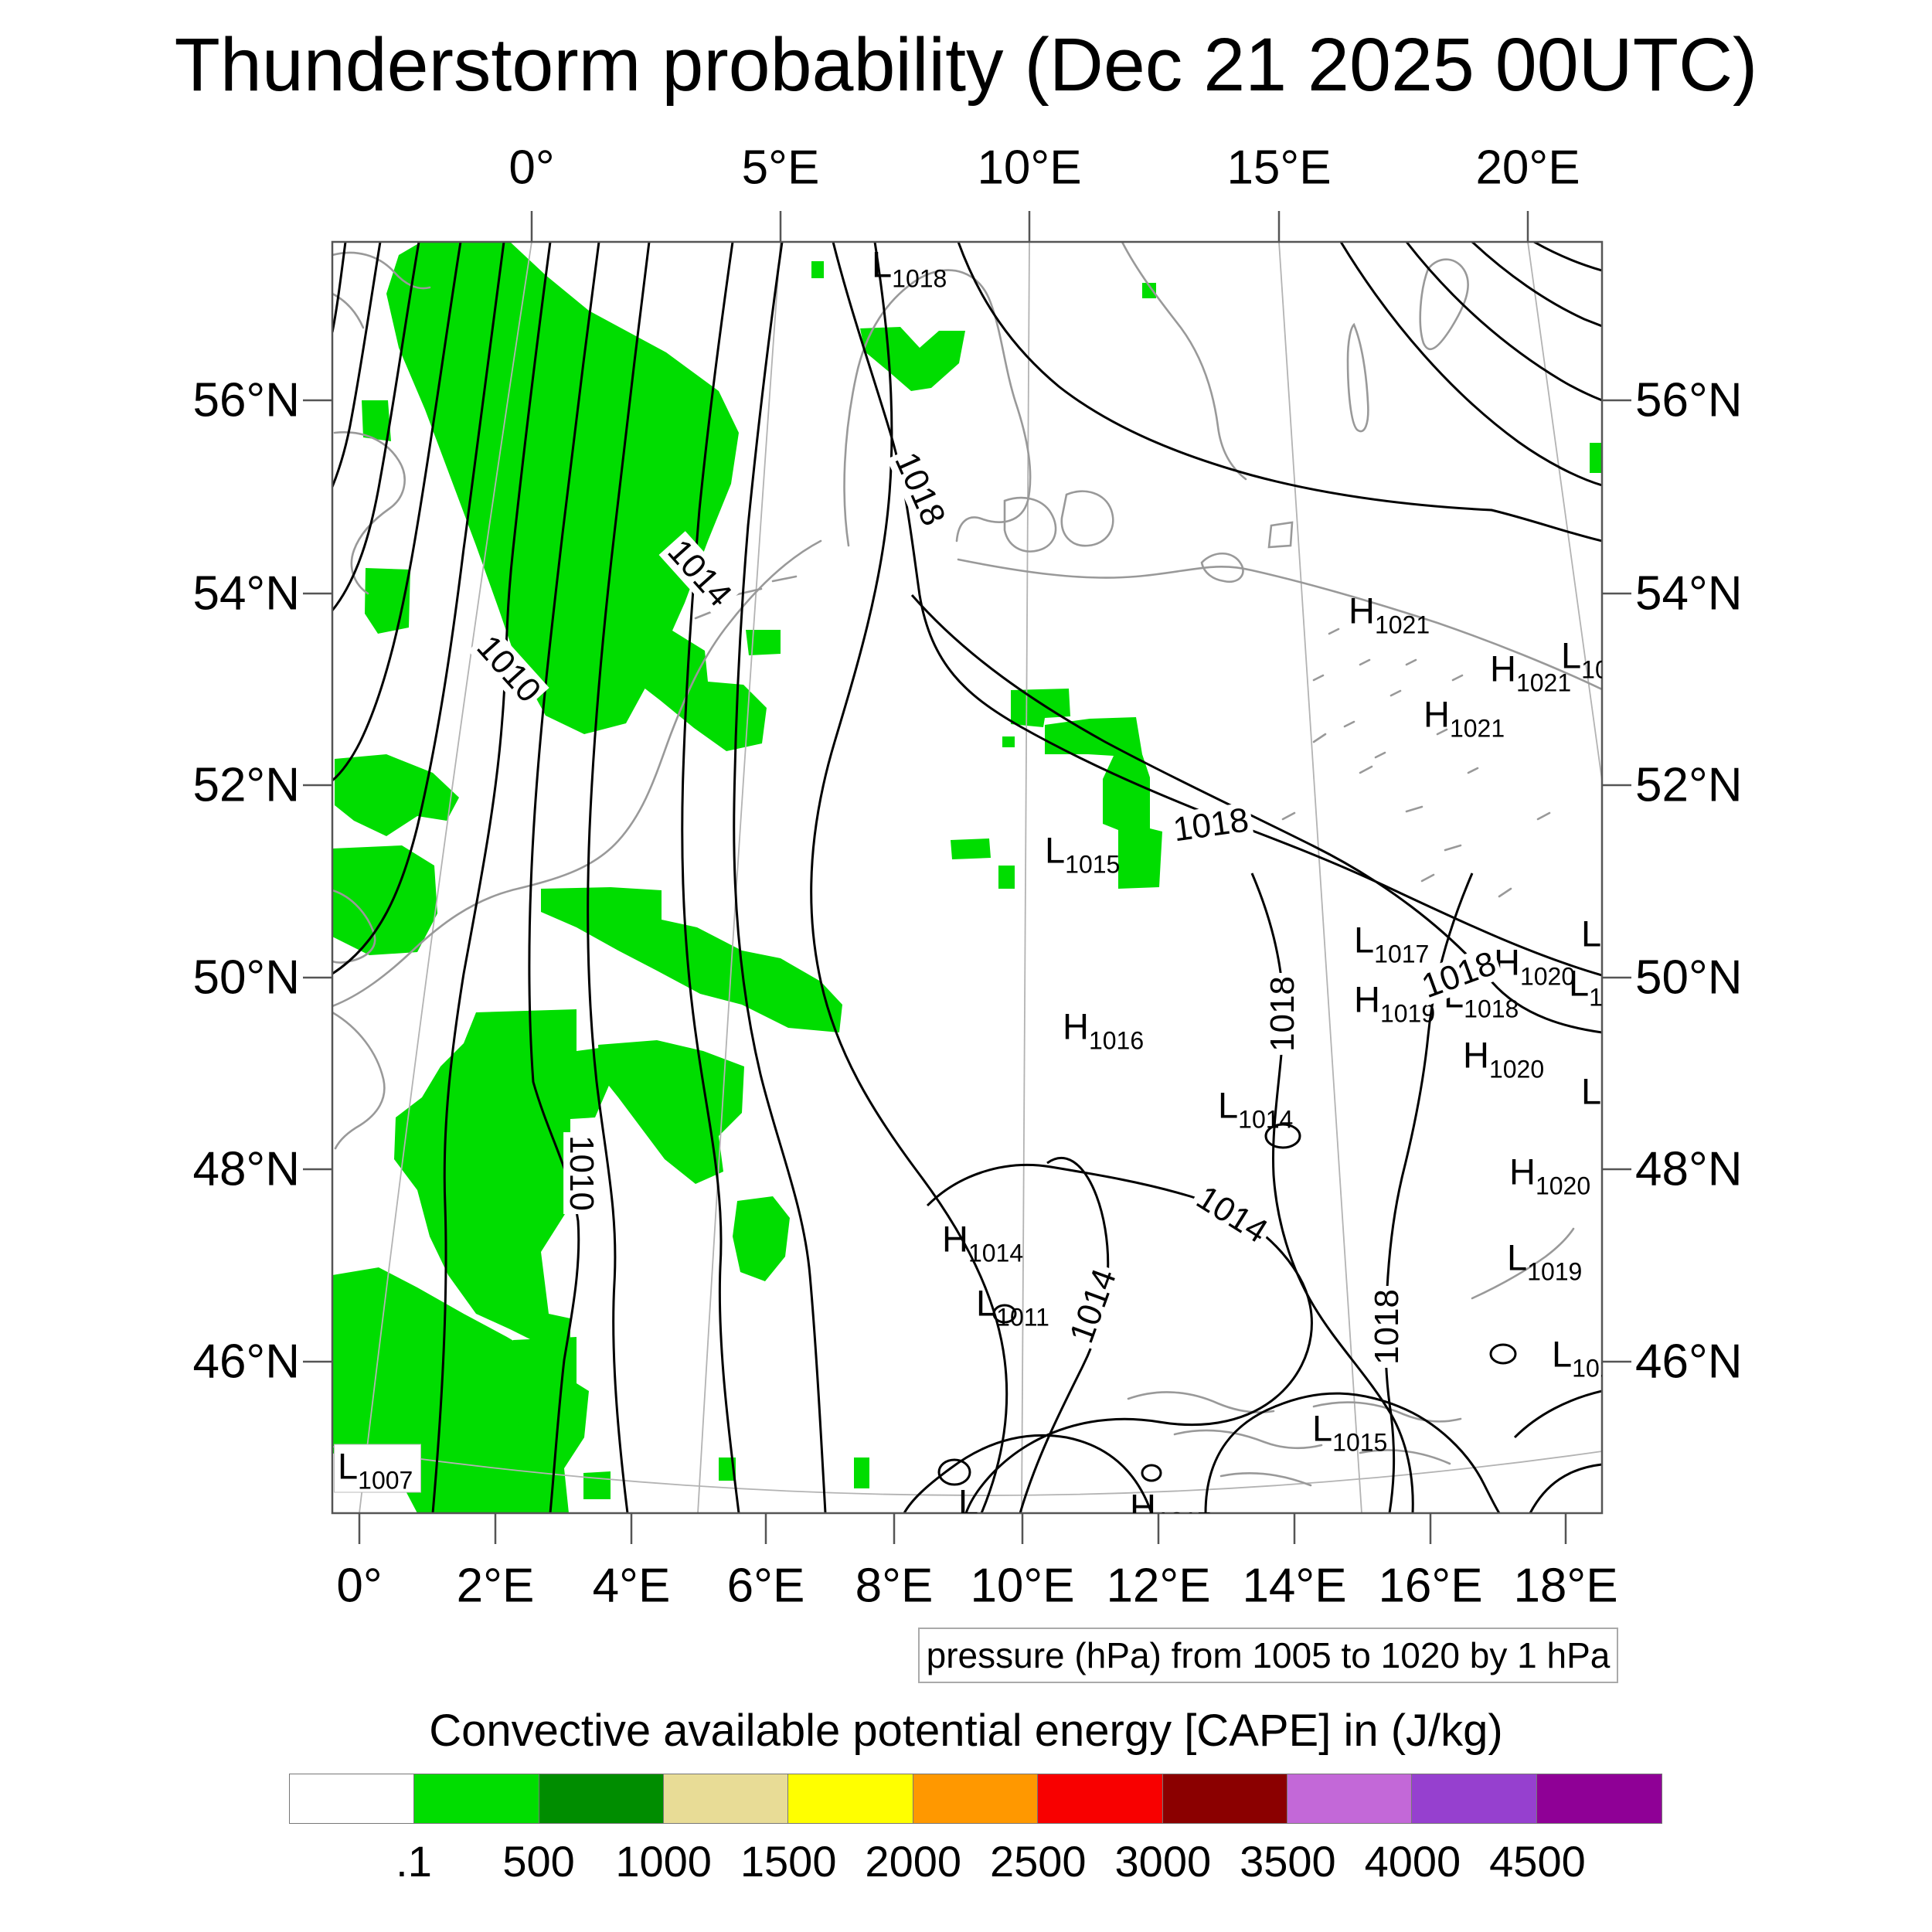 The width and height of the screenshot is (1932, 1932). I want to click on bottom-axis-label-6°E: 6°E, so click(766, 1586).